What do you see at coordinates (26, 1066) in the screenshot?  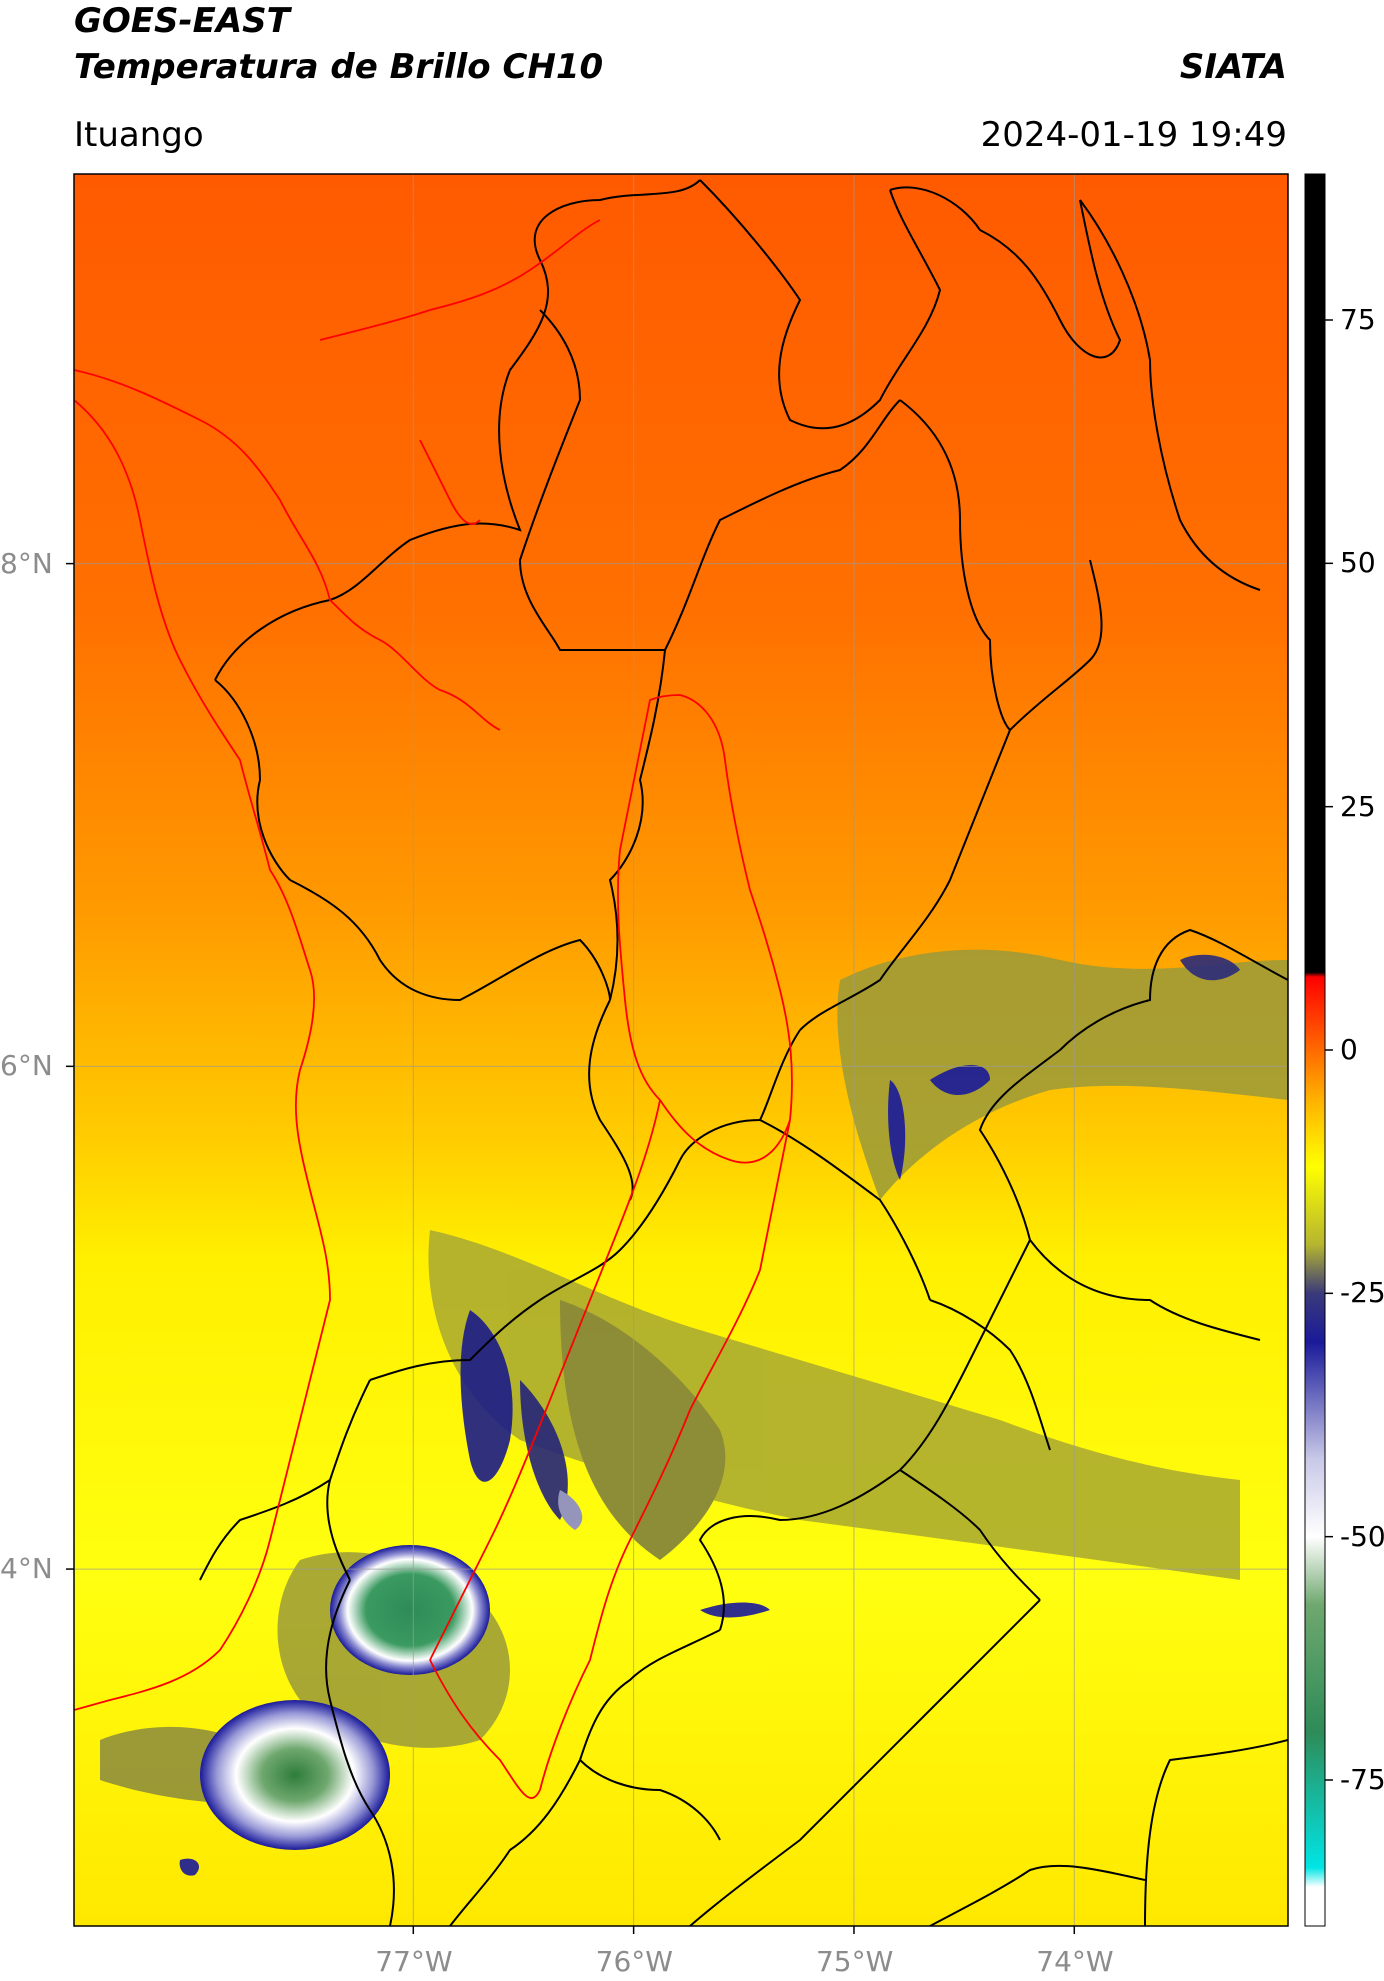 I see `lat-tick-label: 6°N` at bounding box center [26, 1066].